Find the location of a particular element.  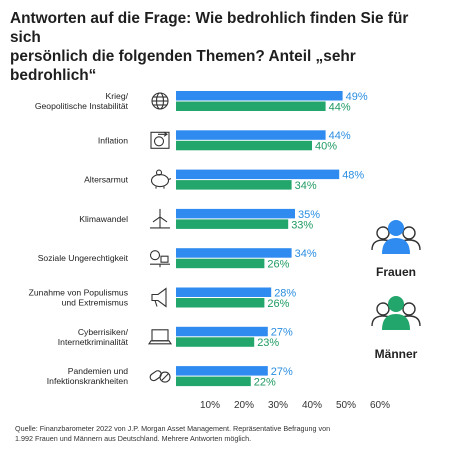

bar-value-label: 49% is located at coordinates (357, 97).